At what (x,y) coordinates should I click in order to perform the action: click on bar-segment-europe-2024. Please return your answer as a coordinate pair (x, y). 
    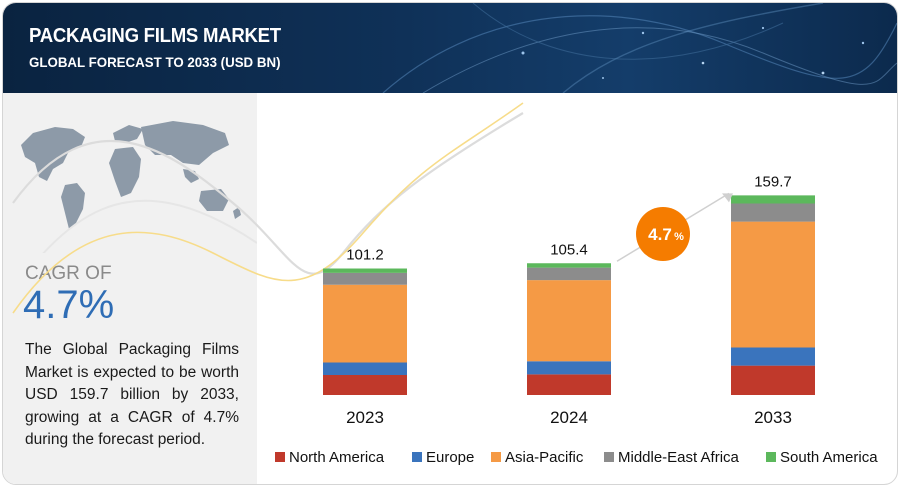
    Looking at the image, I should click on (569, 368).